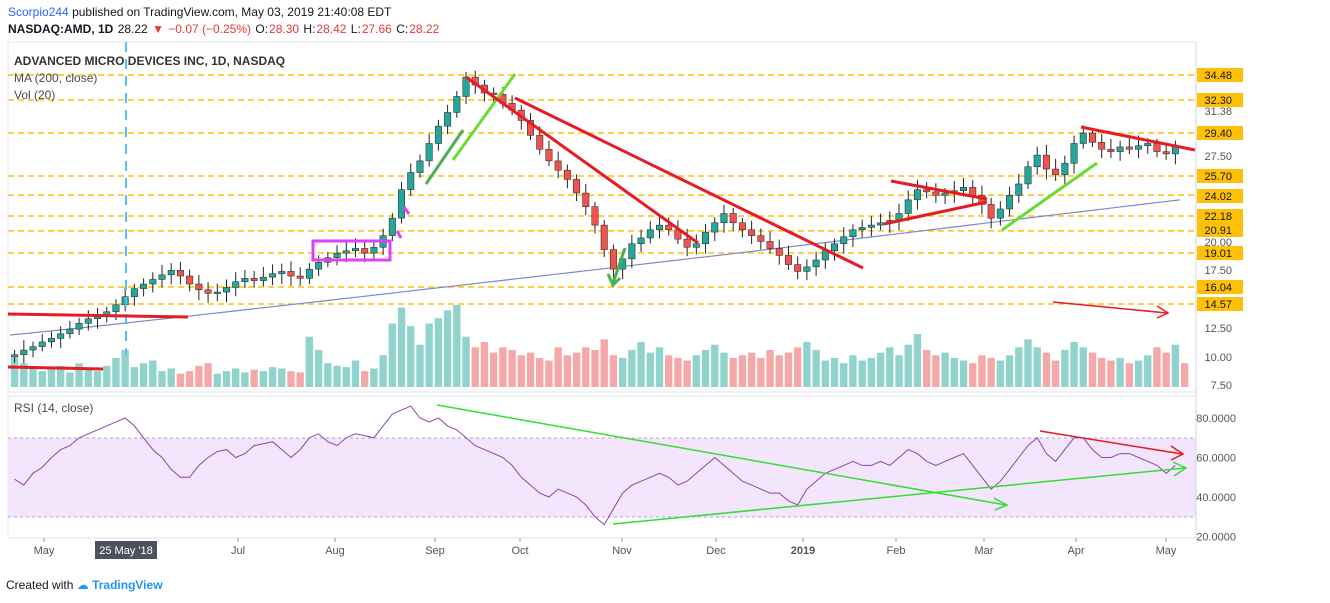 This screenshot has width=1330, height=603. Describe the element at coordinates (899, 496) in the screenshot. I see `rsi-support-line` at that location.